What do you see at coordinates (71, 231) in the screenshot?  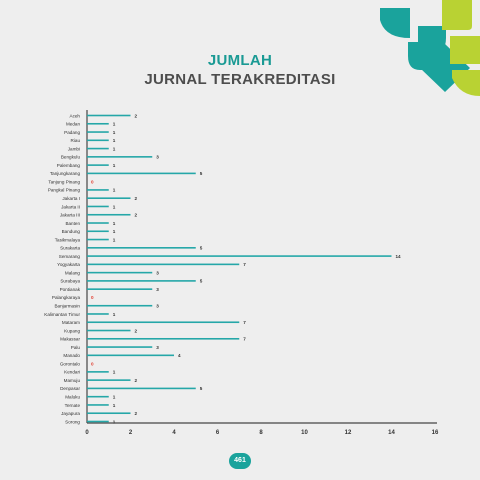 I see `category-label: Bandung` at bounding box center [71, 231].